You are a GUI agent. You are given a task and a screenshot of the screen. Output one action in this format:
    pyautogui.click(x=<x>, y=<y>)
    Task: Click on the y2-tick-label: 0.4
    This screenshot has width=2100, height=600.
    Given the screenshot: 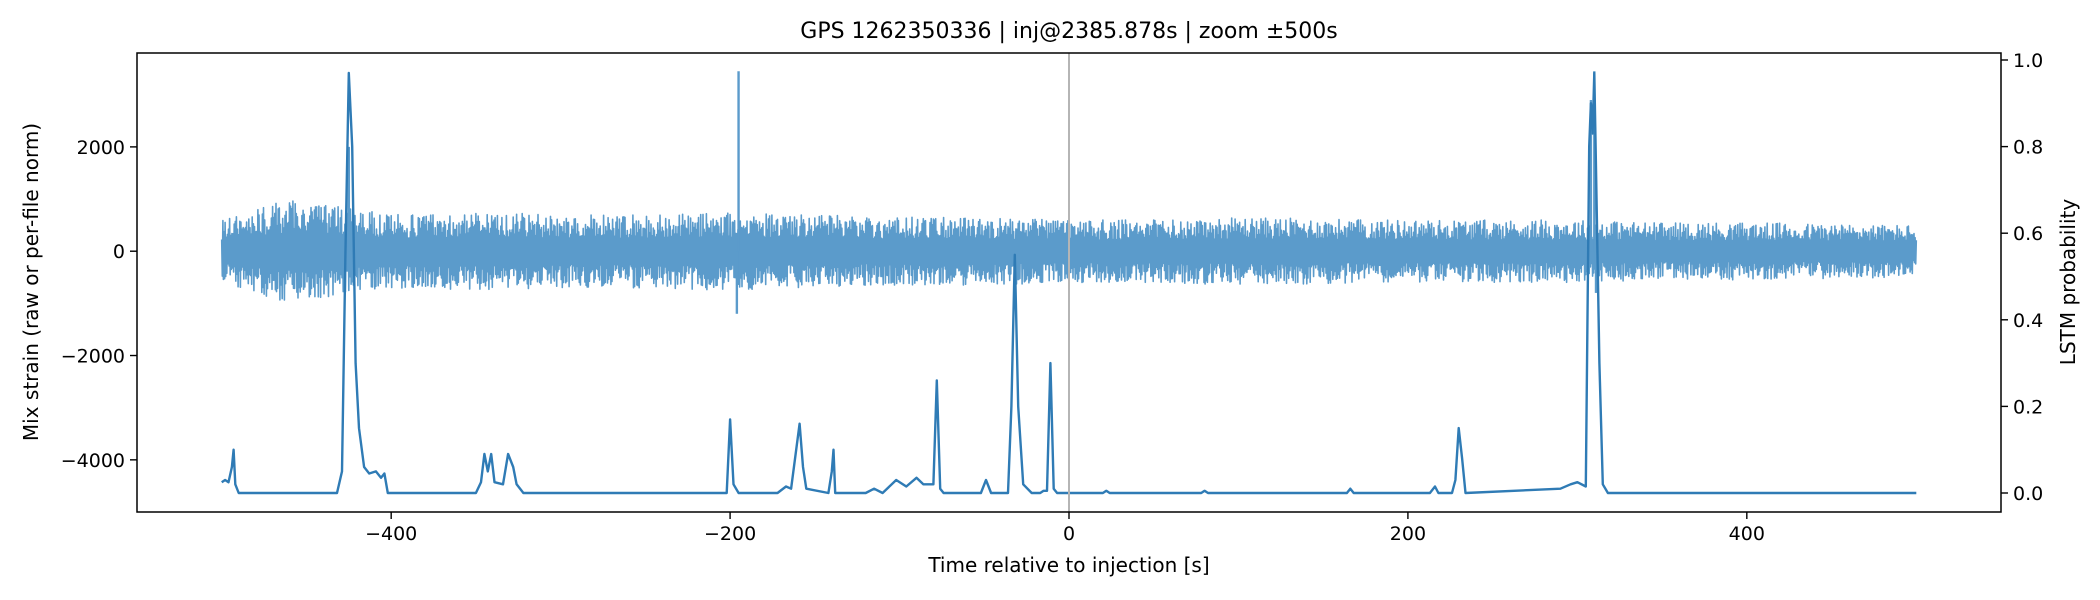 What is the action you would take?
    pyautogui.click(x=2028, y=321)
    